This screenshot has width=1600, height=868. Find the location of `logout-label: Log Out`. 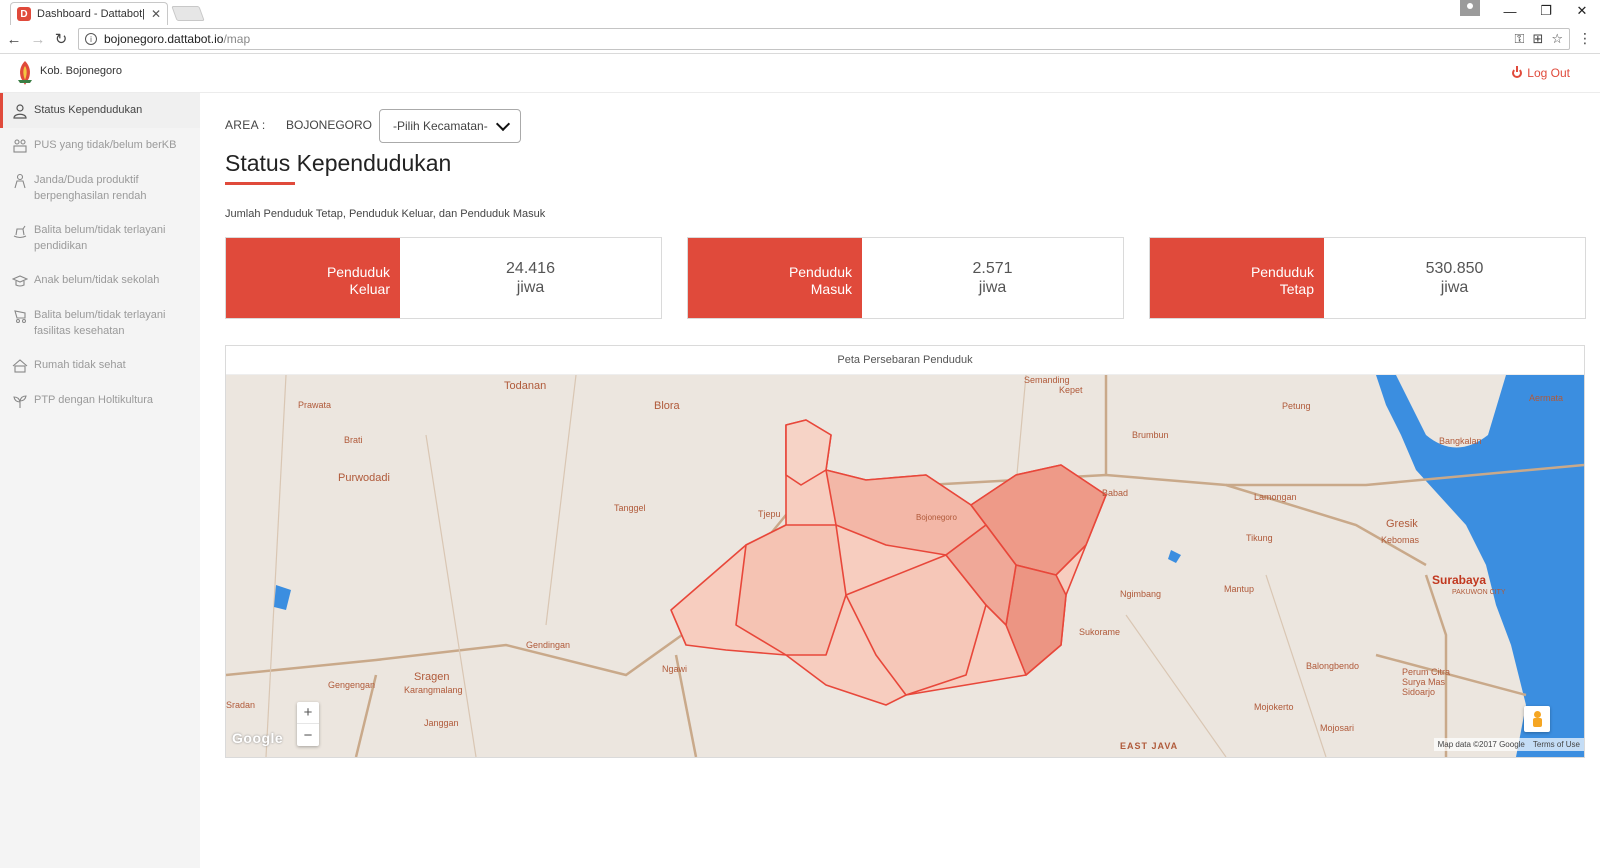

logout-label: Log Out is located at coordinates (1548, 73).